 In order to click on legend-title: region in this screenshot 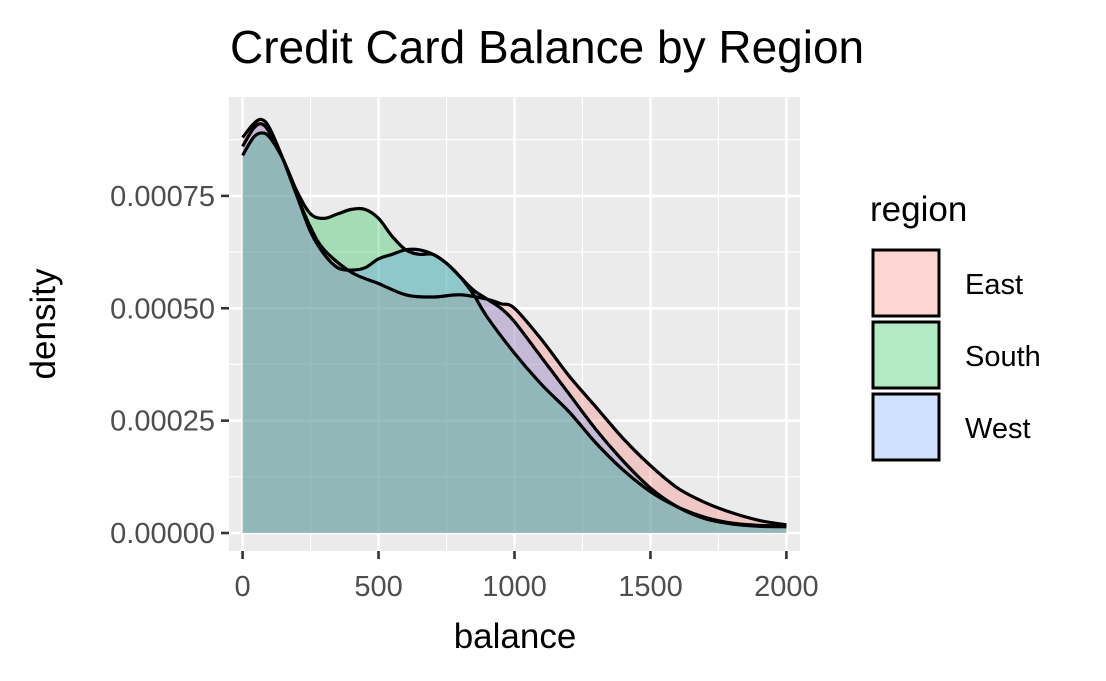, I will do `click(918, 209)`.